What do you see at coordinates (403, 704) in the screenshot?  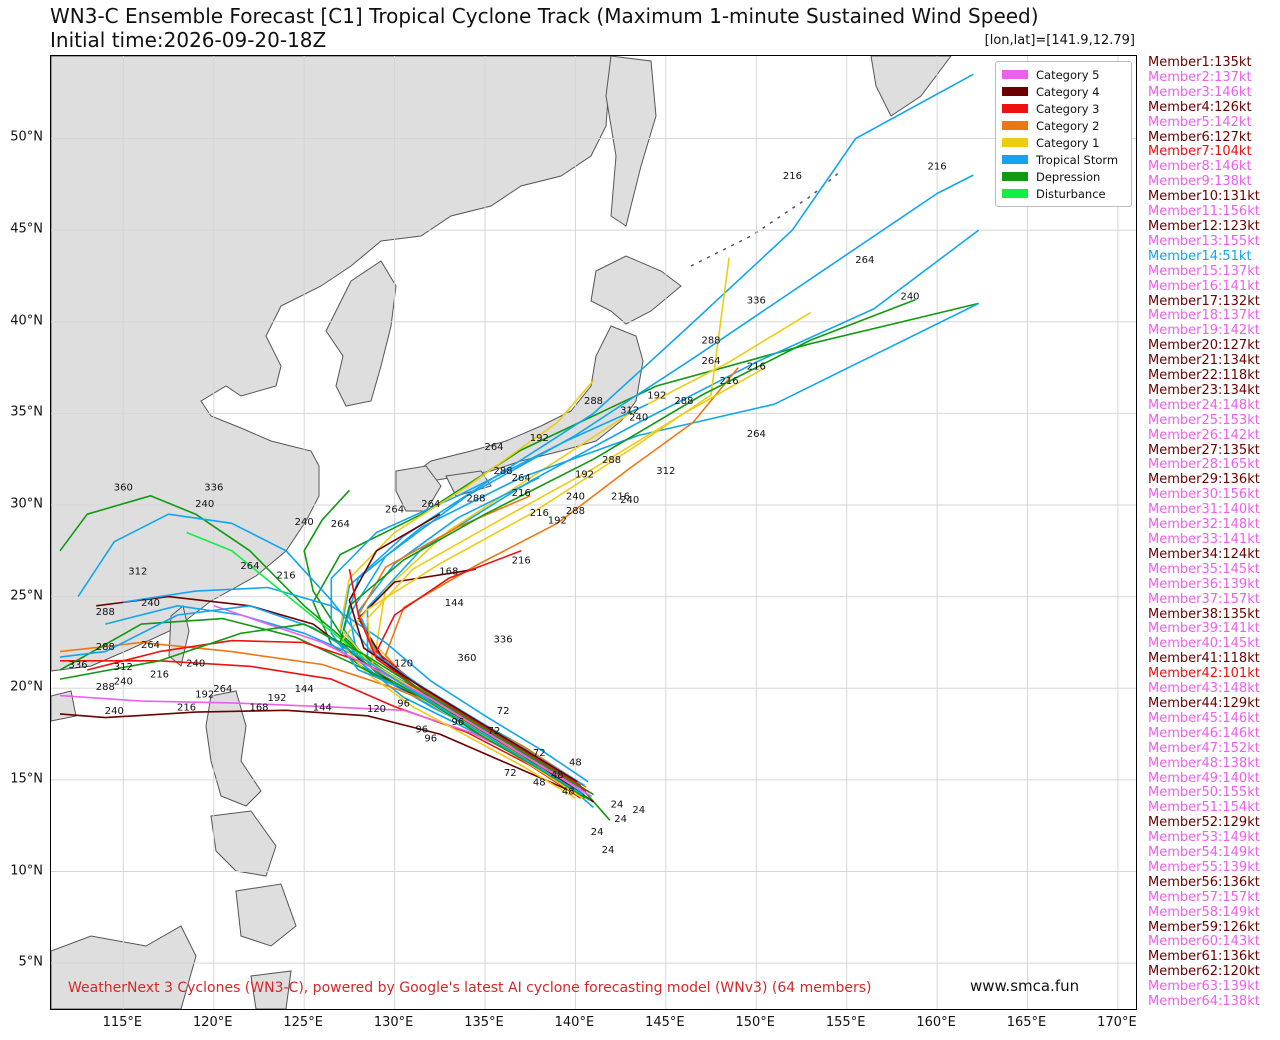 I see `forecast-hour-label: 96` at bounding box center [403, 704].